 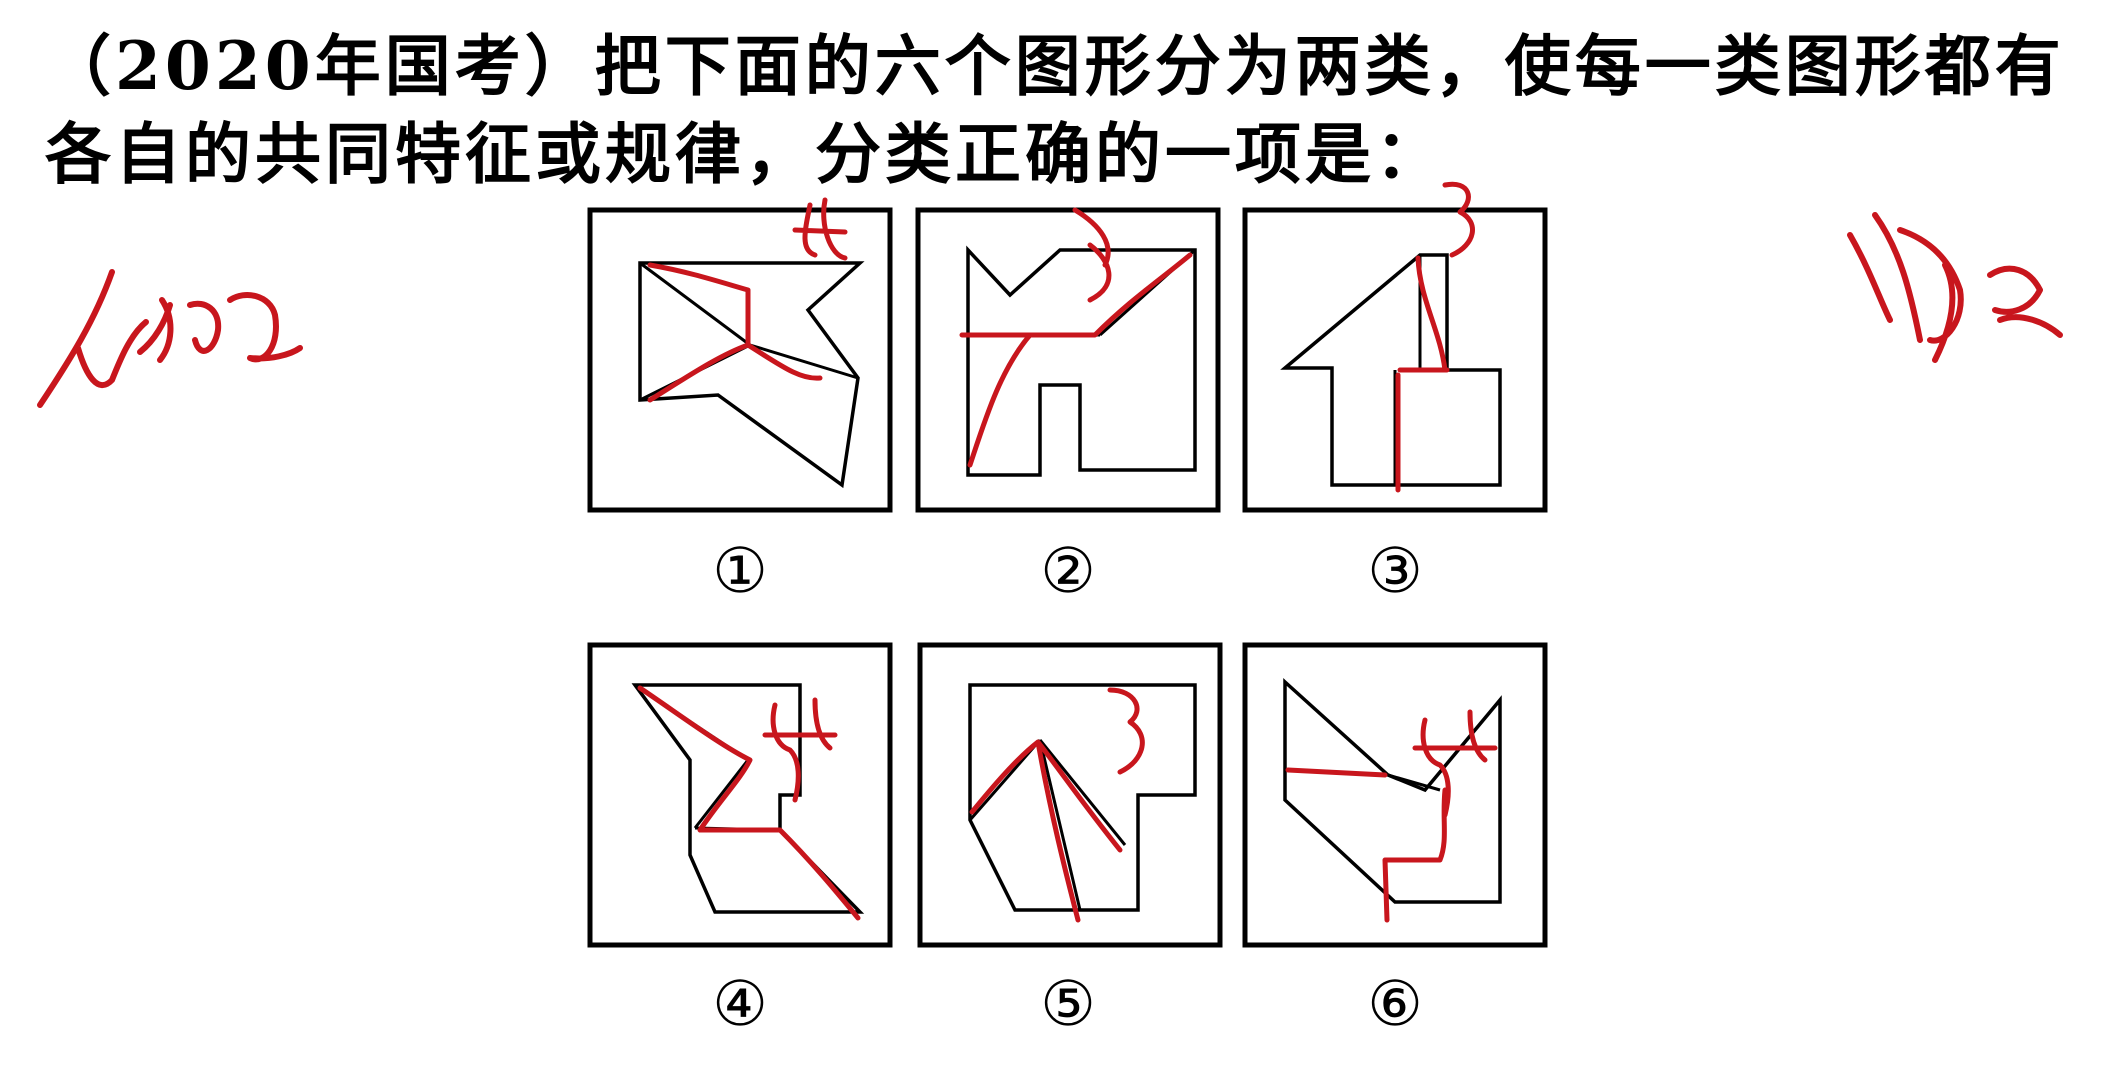 I want to click on figure-6-label: ⑥, so click(x=1395, y=1003).